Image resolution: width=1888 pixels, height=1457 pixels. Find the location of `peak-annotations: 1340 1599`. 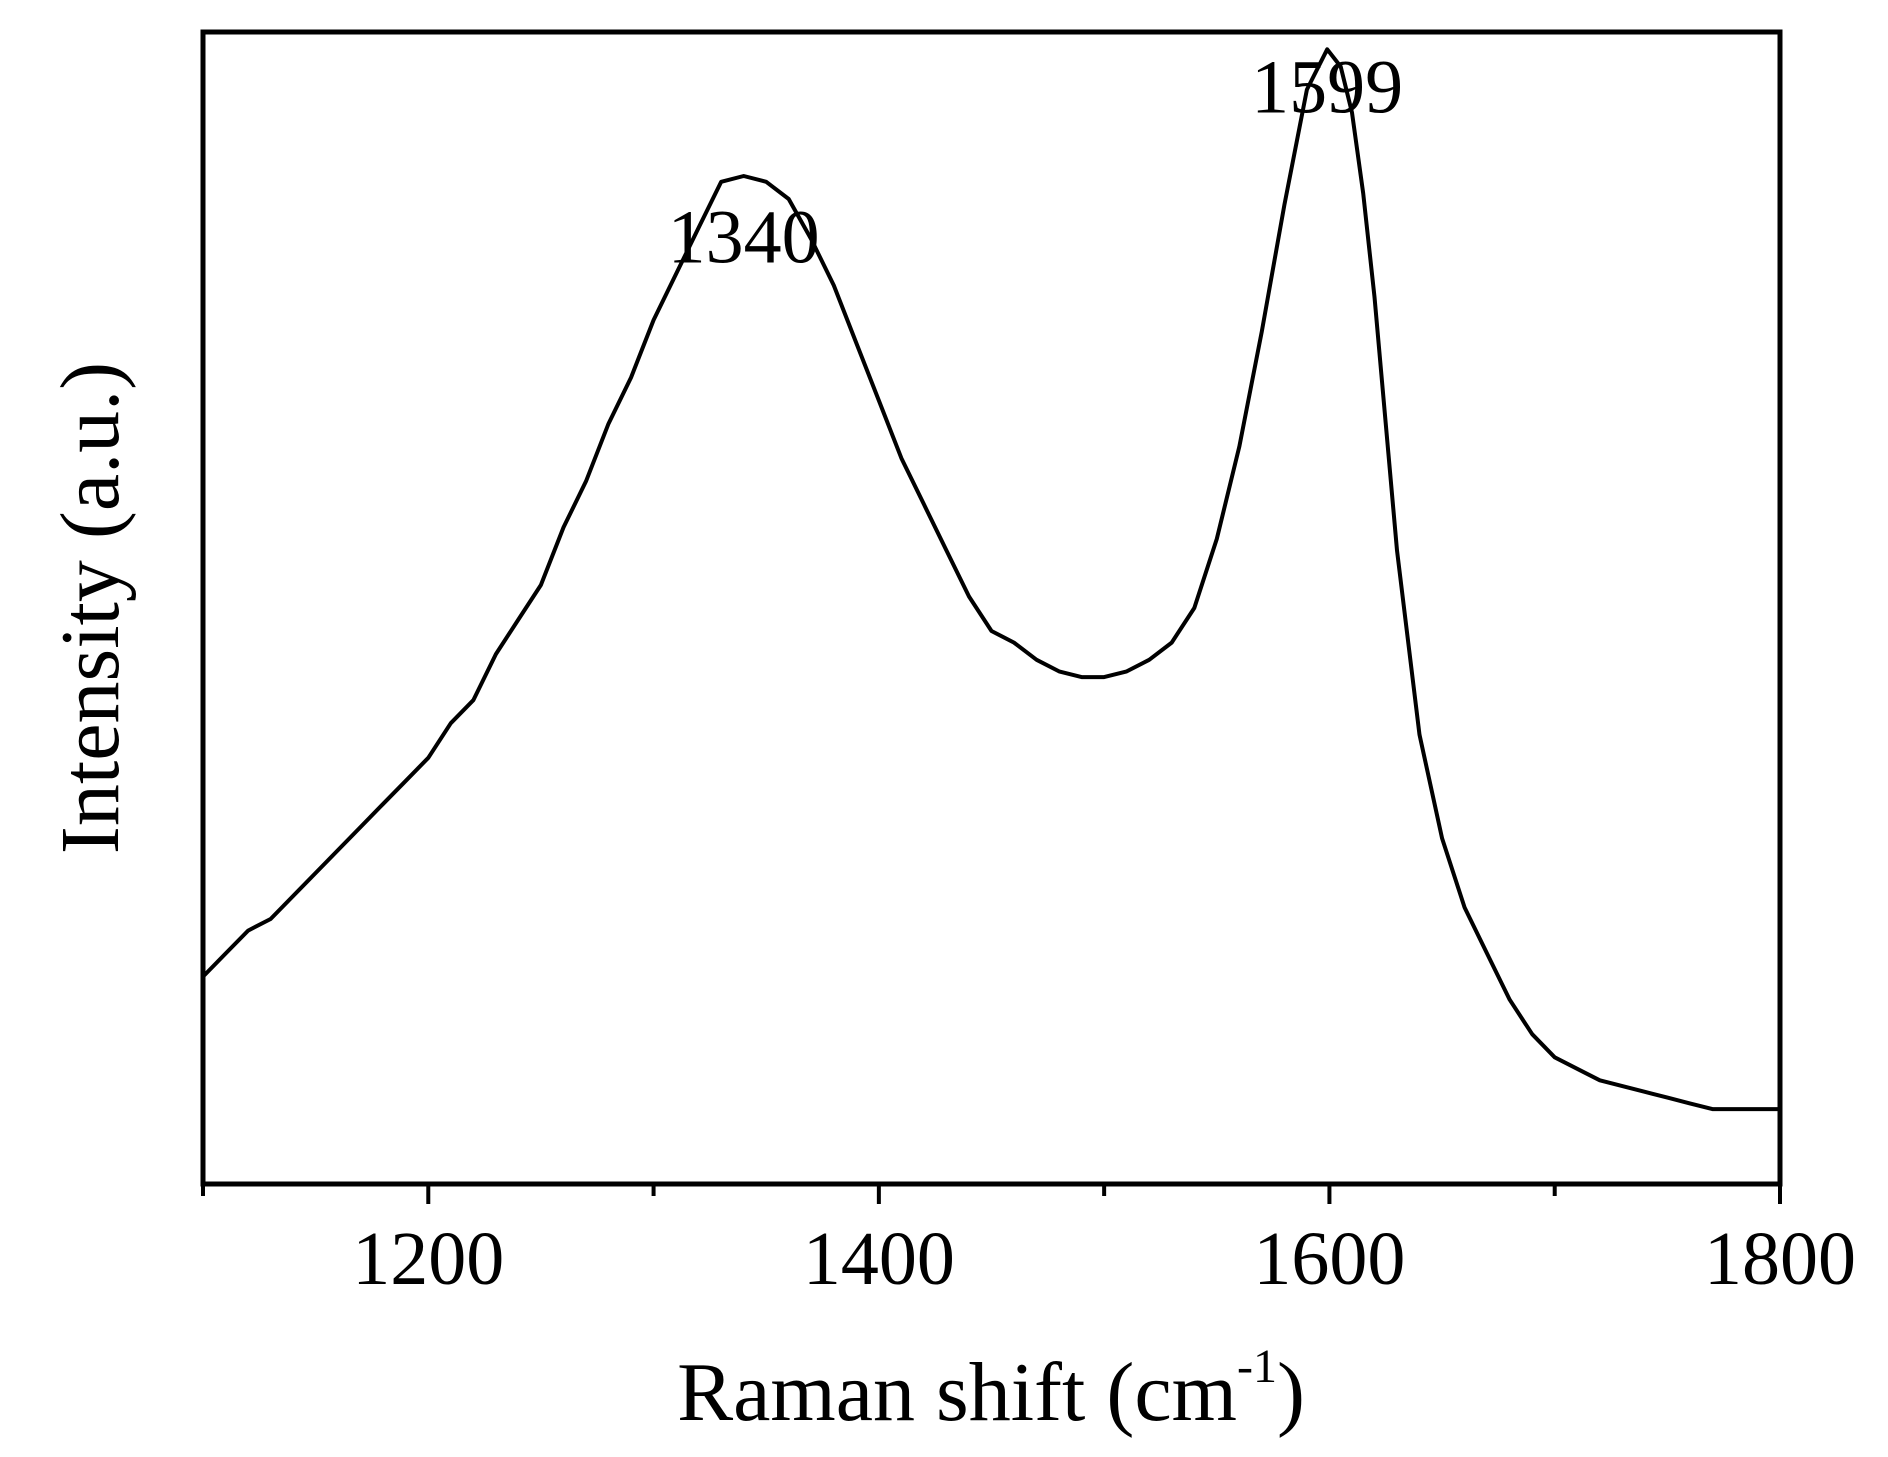

peak-annotations: 1340 1599 is located at coordinates (1035, 163).